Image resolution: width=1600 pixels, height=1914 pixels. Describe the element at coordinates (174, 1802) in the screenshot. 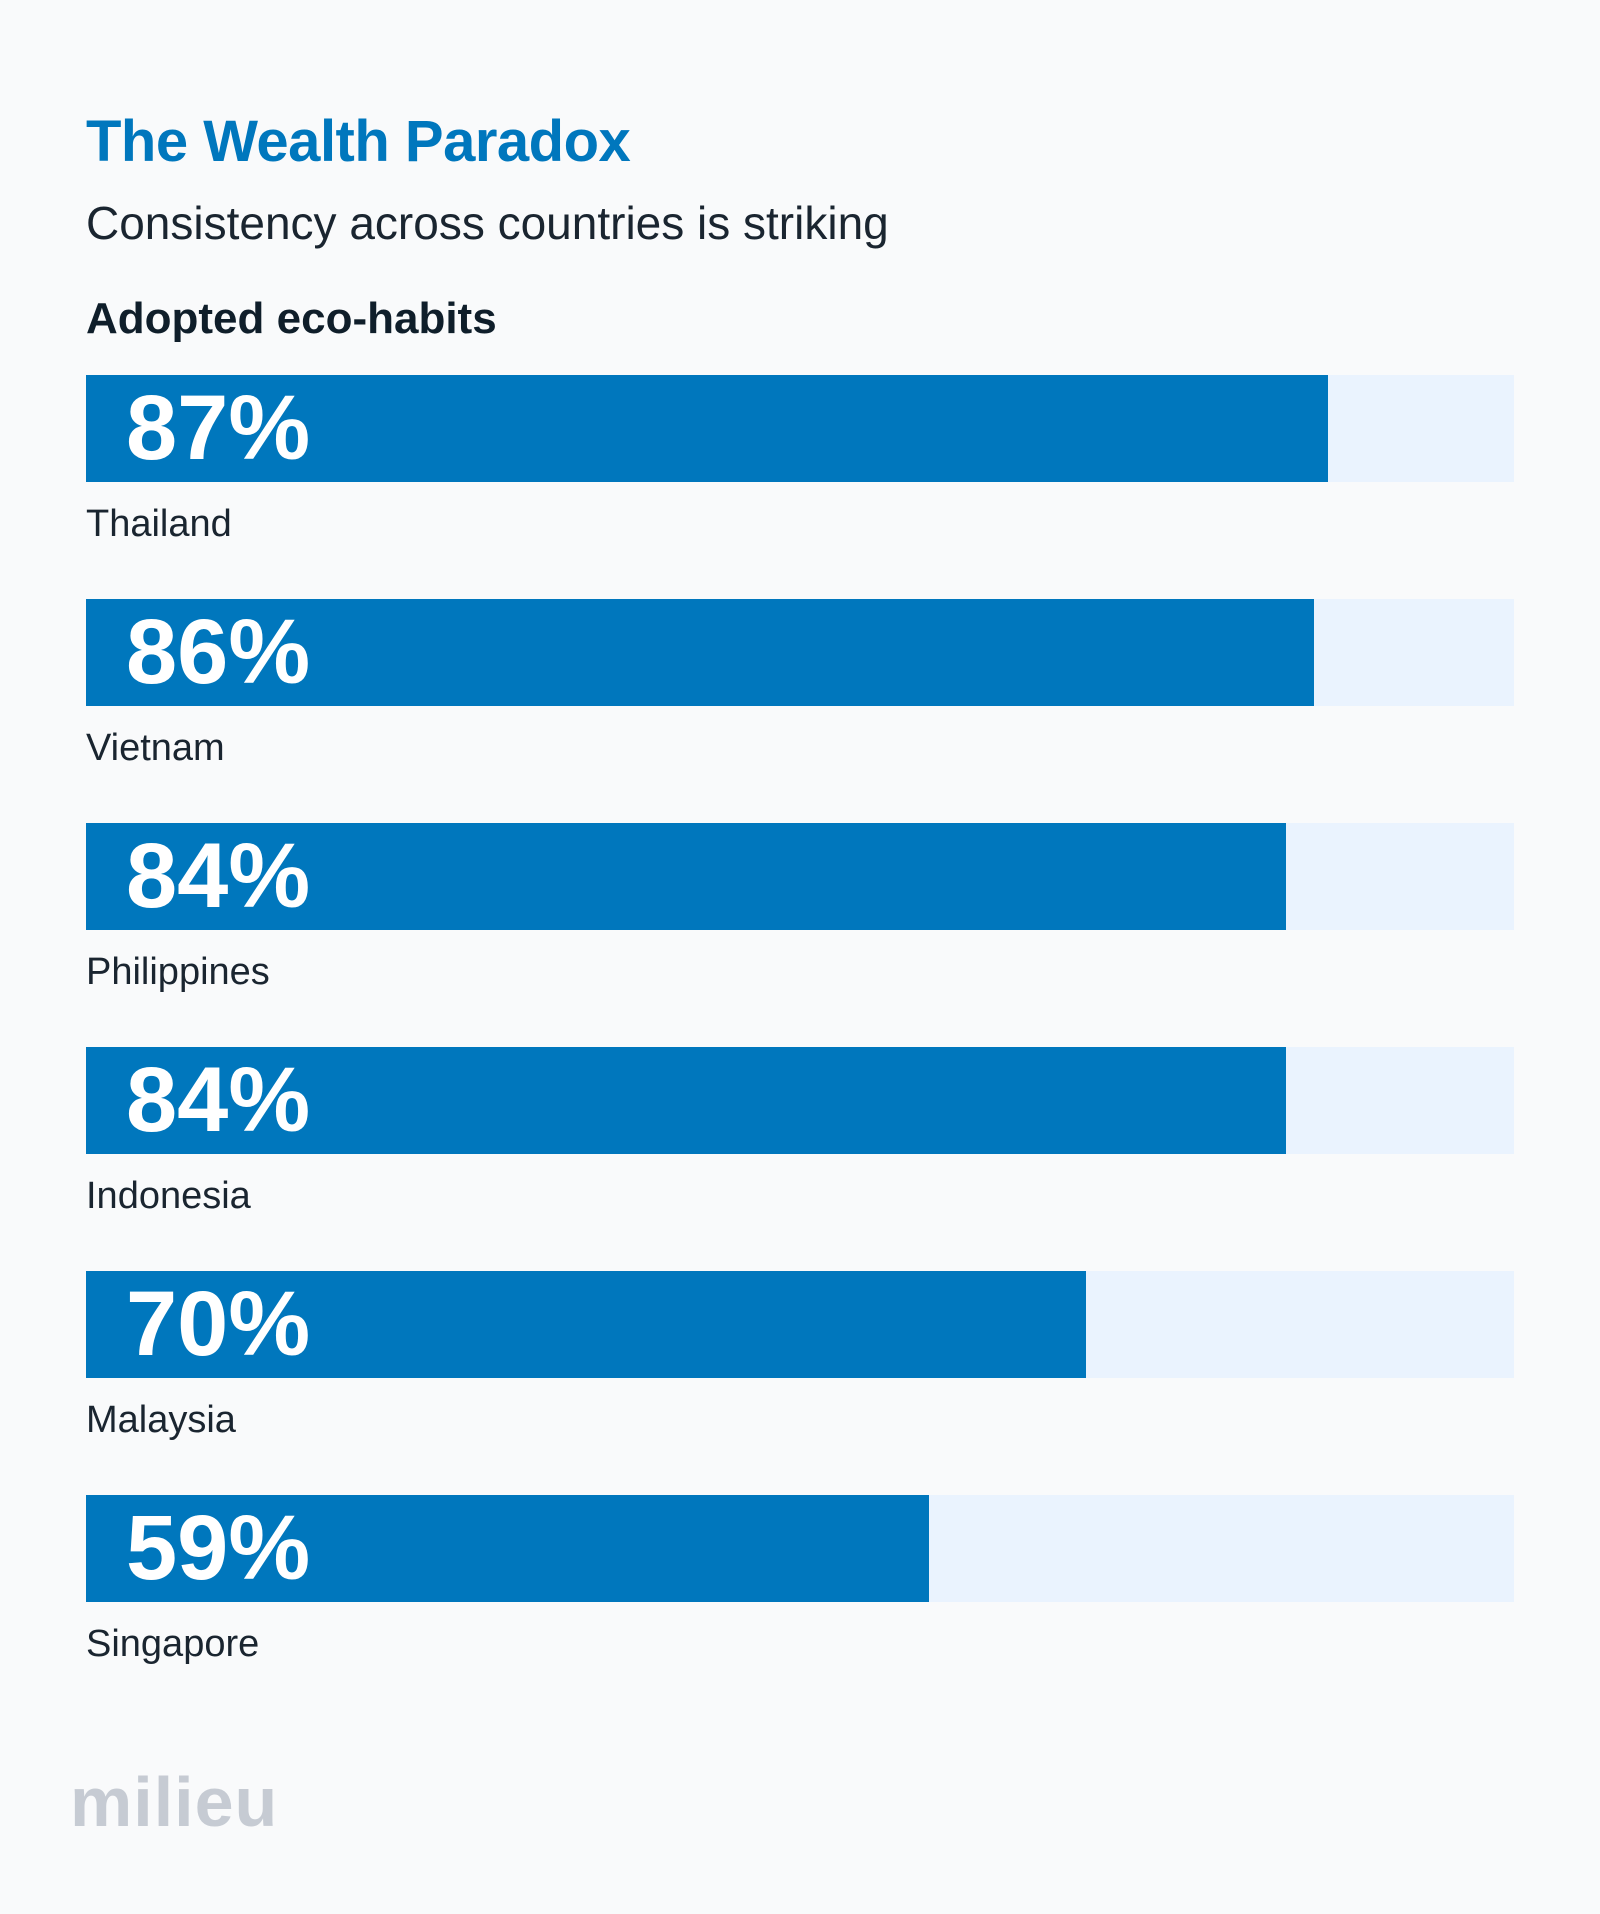

I see `milieu-logo: milieu` at that location.